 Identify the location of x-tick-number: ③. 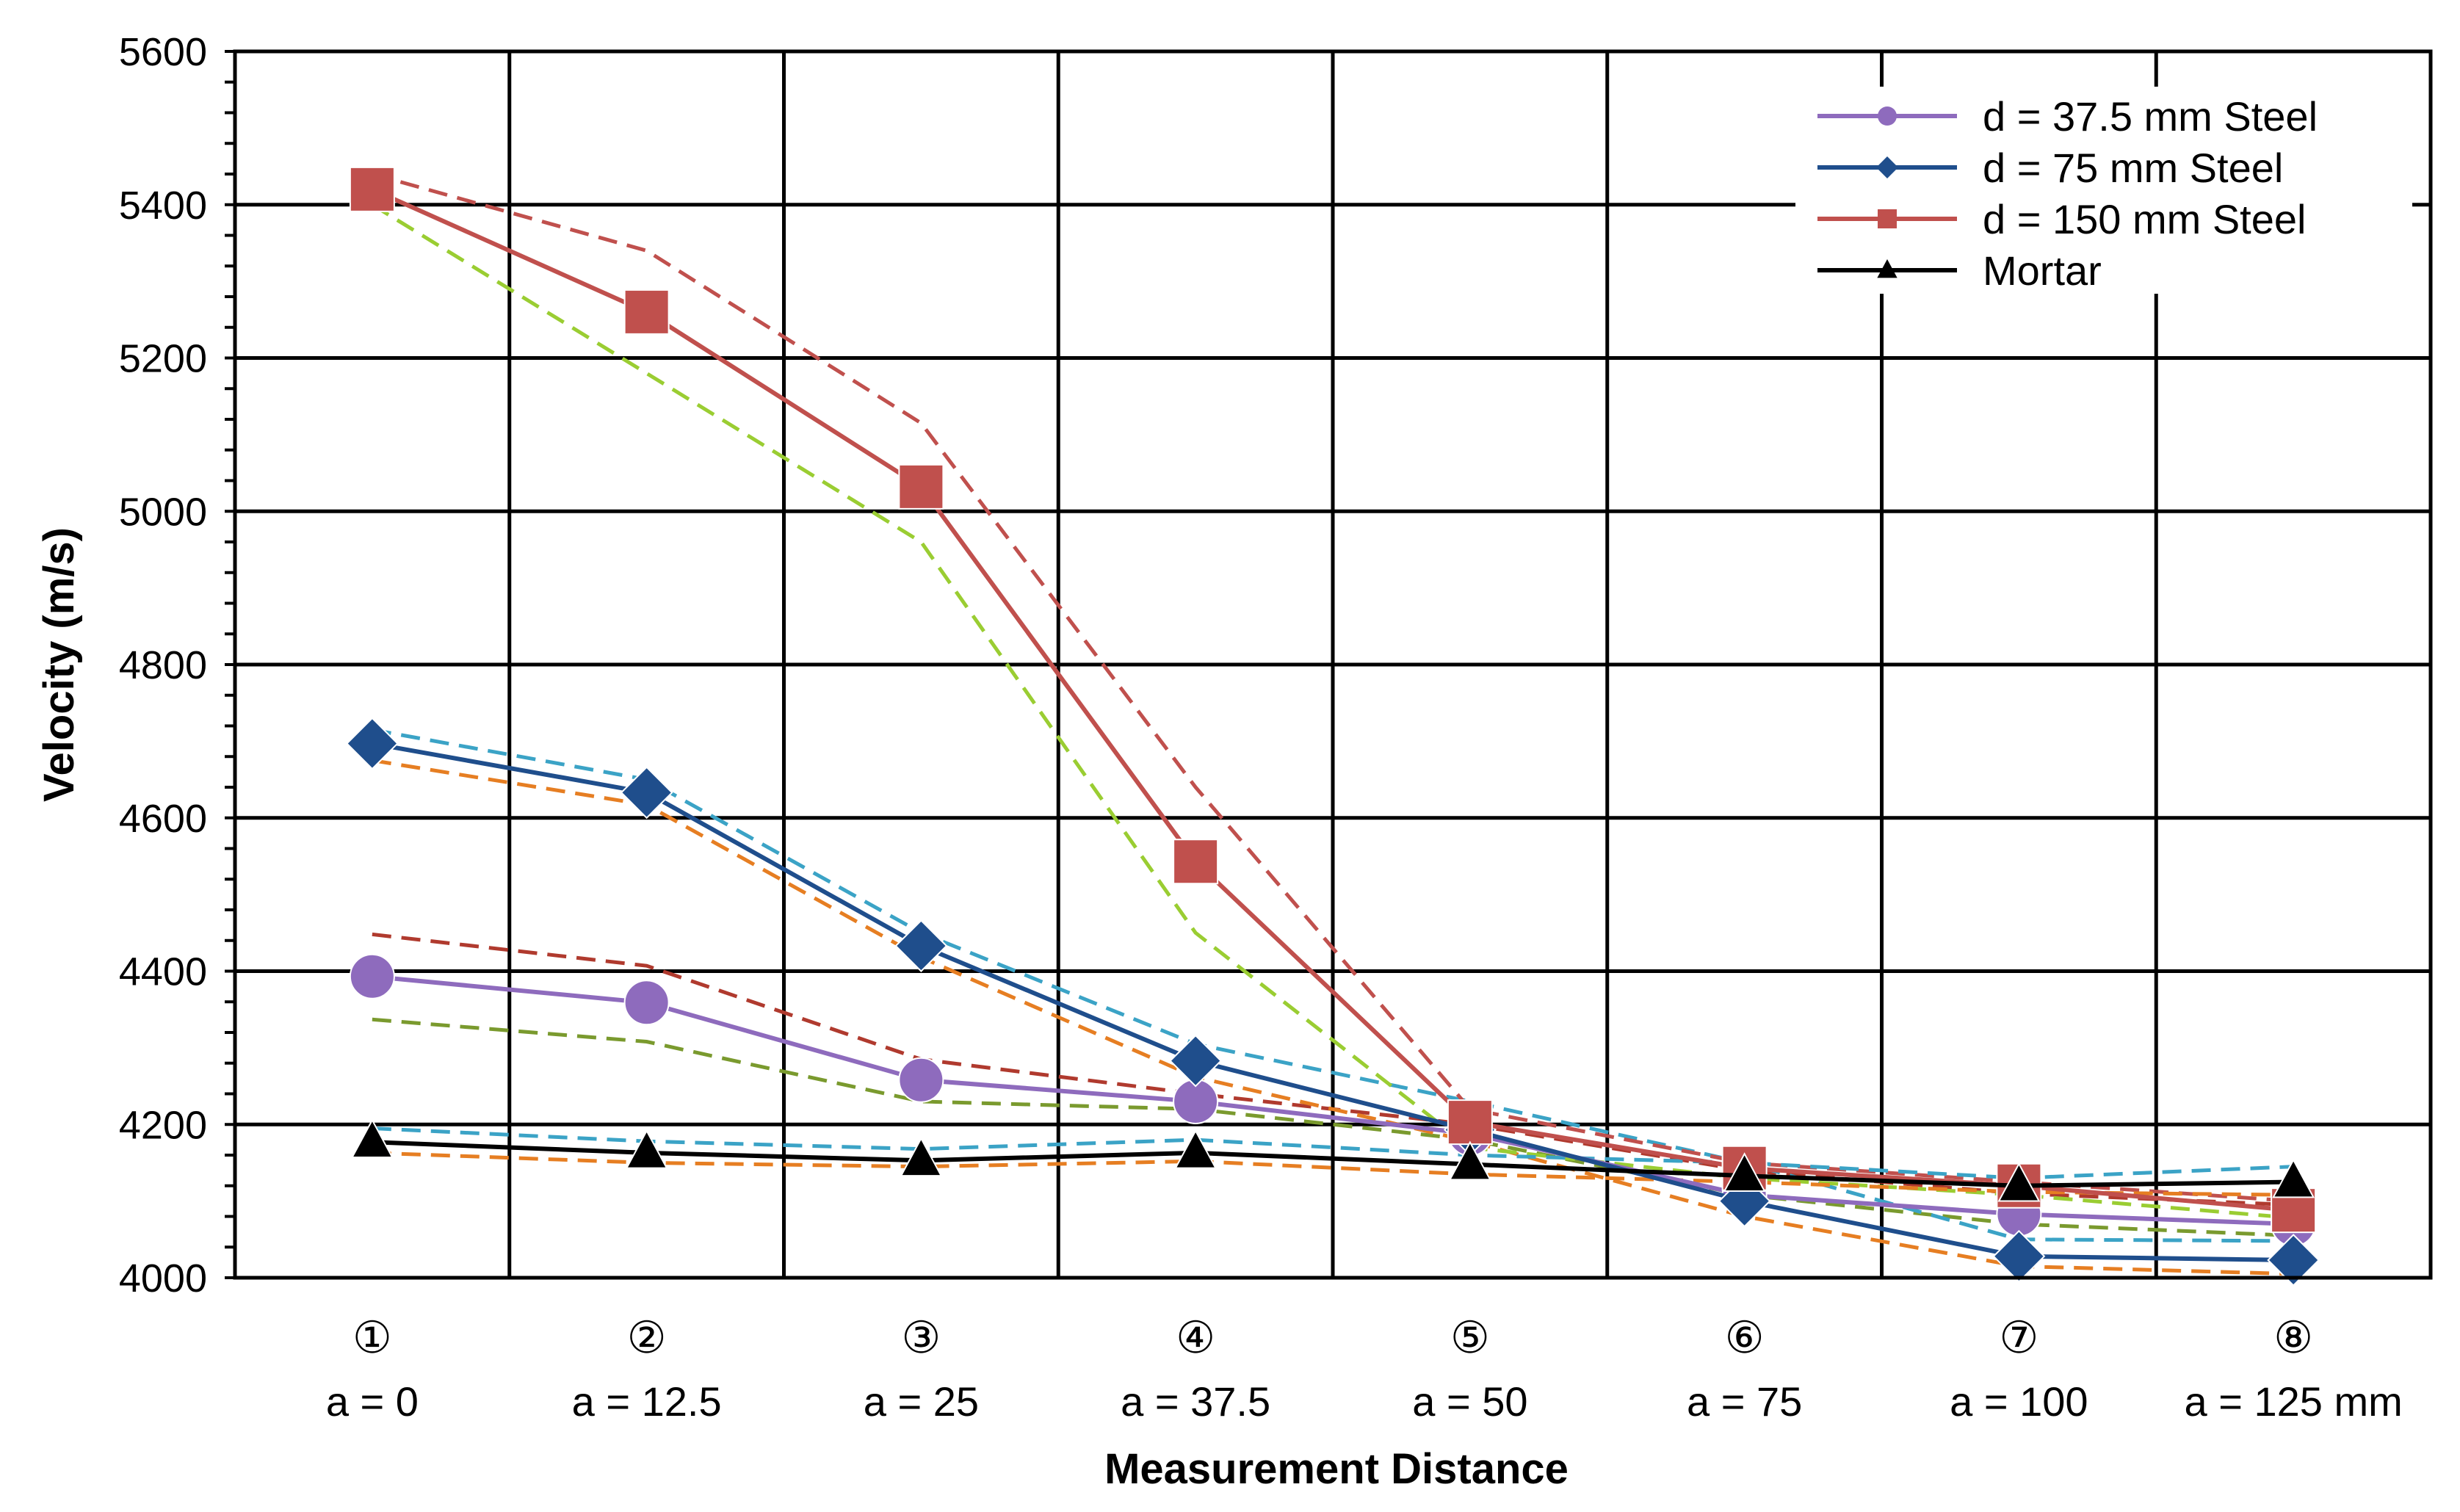
(921, 1338).